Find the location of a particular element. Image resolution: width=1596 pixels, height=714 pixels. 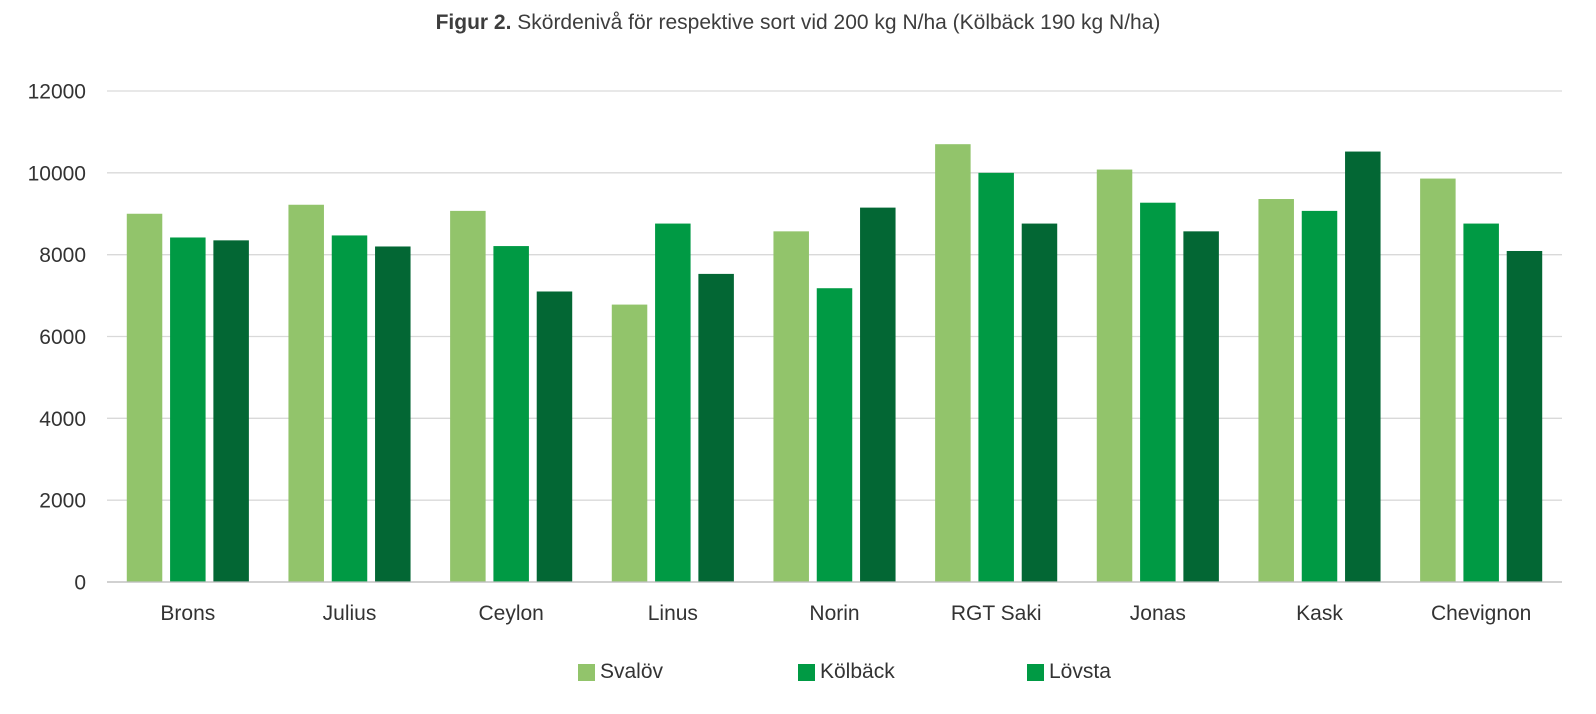

legend-item-lovsta: Lövsta is located at coordinates (1069, 672).